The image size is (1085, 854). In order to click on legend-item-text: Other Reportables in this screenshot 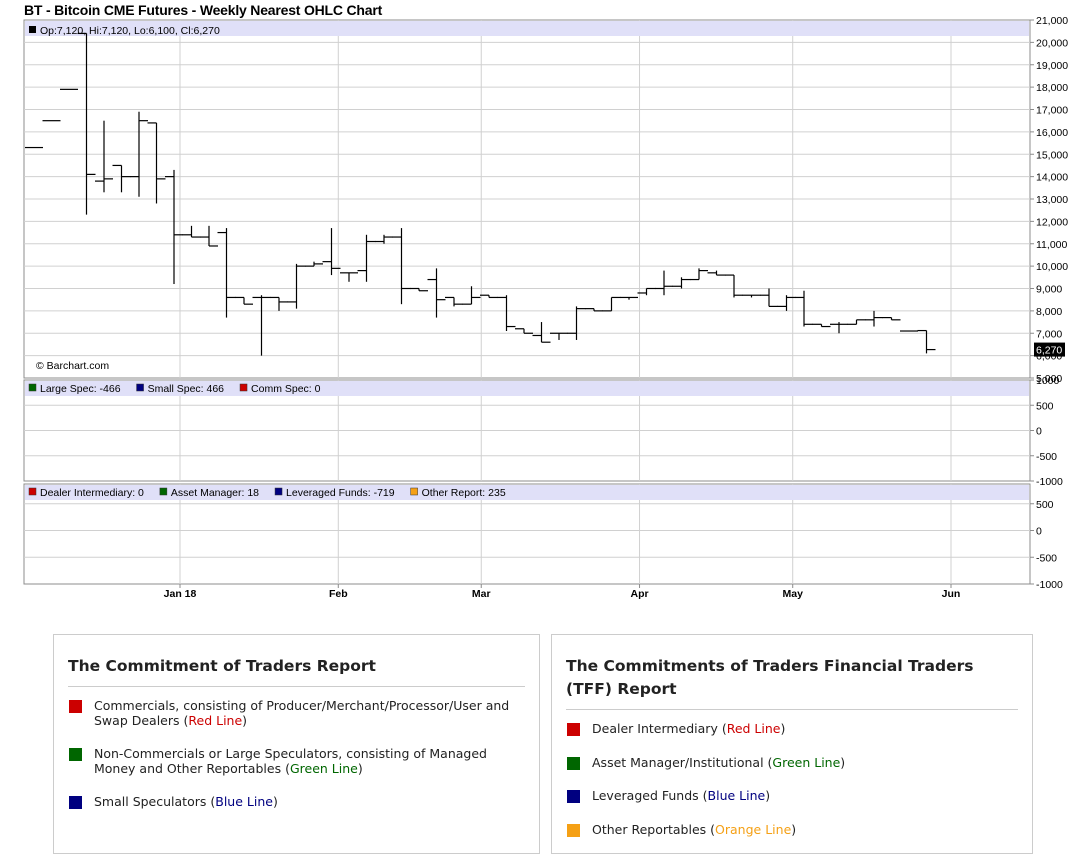, I will do `click(649, 829)`.